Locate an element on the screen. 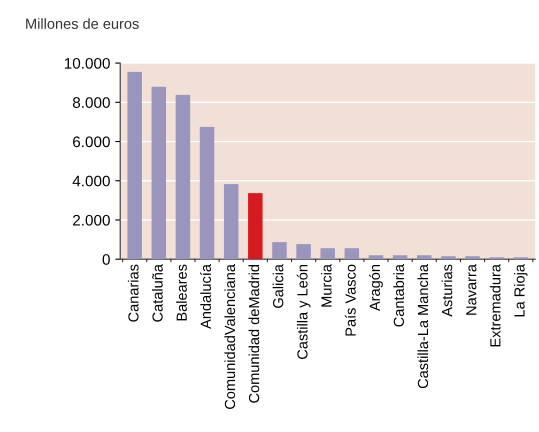 The width and height of the screenshot is (539, 432). x-tick-label: Asturias is located at coordinates (447, 290).